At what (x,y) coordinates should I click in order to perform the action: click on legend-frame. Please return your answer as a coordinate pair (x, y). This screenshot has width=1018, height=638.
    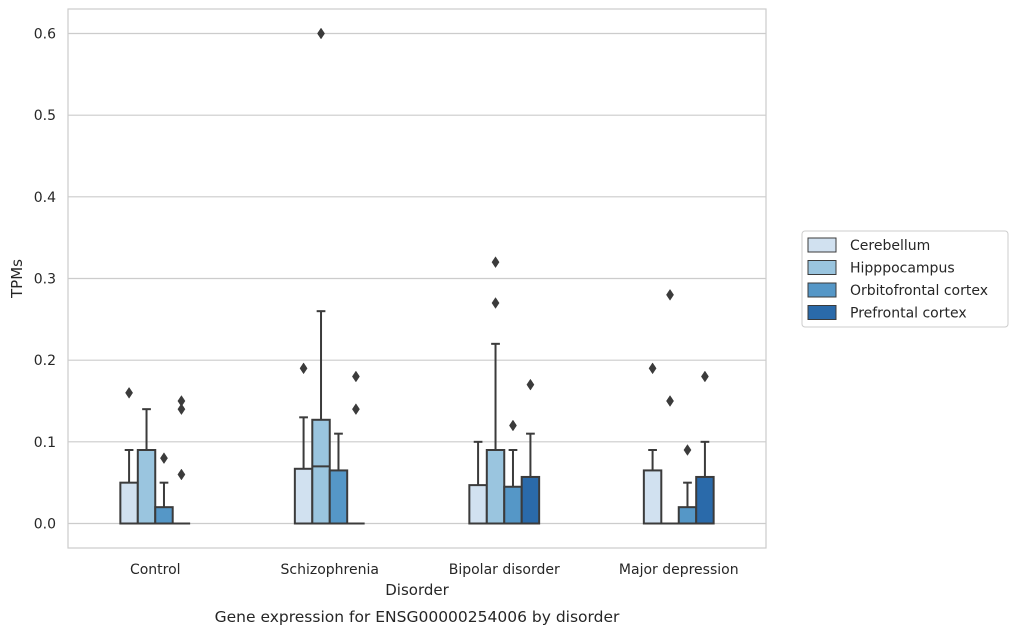
    Looking at the image, I should click on (905, 279).